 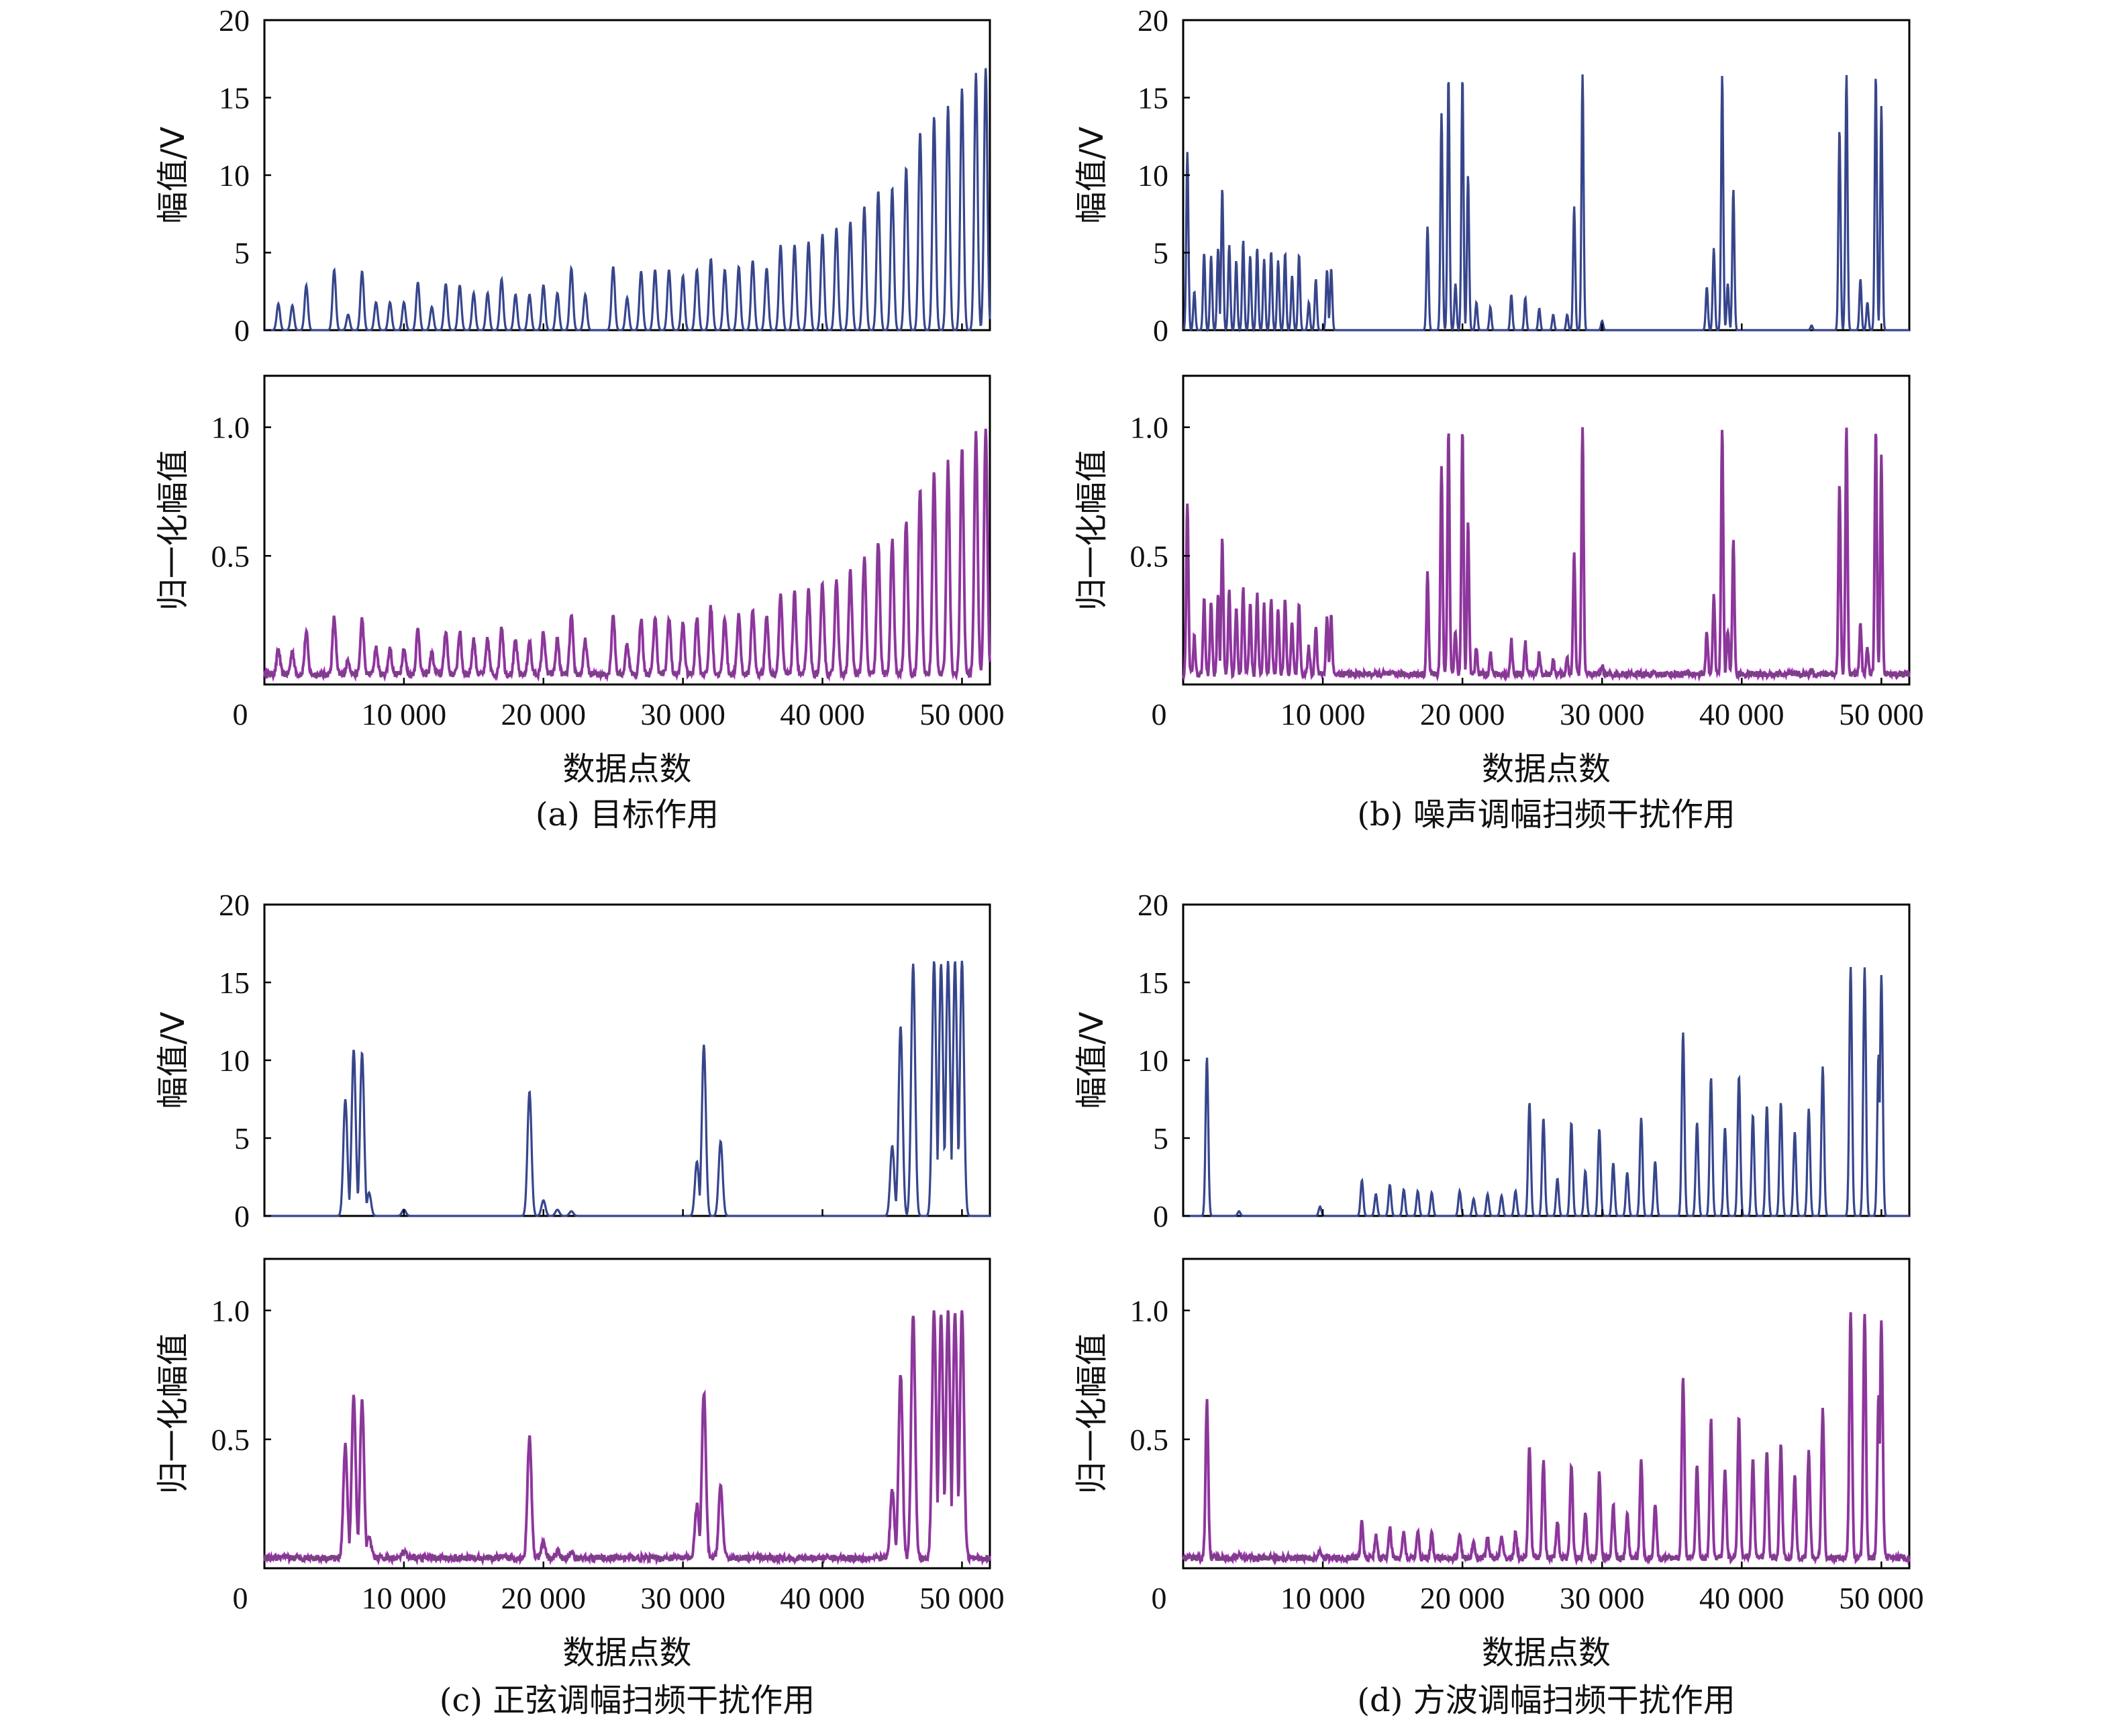 What do you see at coordinates (627, 1700) in the screenshot?
I see `panel-caption: (c) 正弦调幅扫频干扰作用` at bounding box center [627, 1700].